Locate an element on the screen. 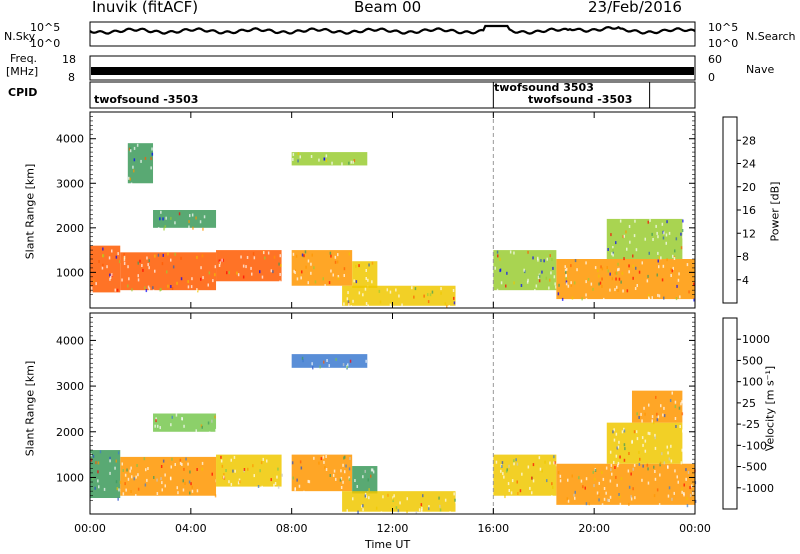 The width and height of the screenshot is (800, 554). colorbar-frame is located at coordinates (730, 413).